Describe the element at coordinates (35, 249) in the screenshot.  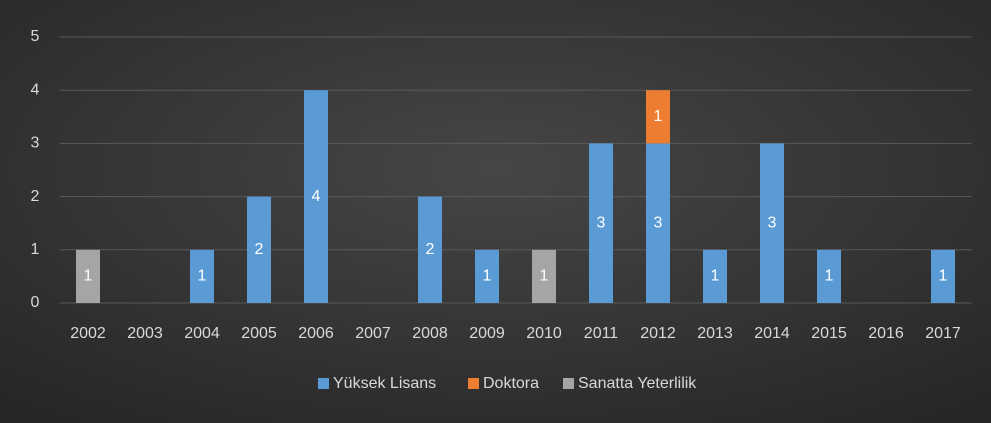
I see `y-tick-label: 1` at that location.